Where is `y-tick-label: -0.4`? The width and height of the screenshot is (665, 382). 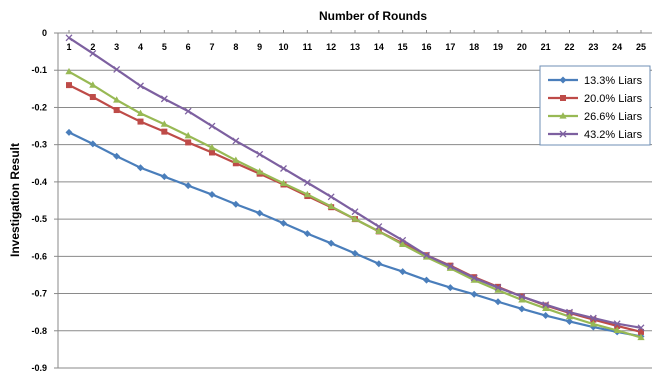
y-tick-label: -0.4 is located at coordinates (39, 182).